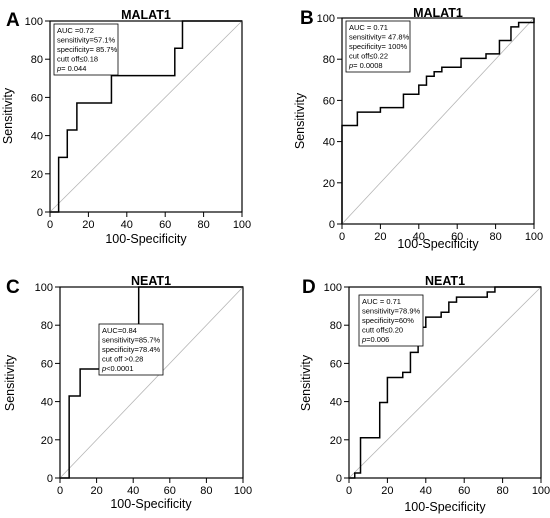 This screenshot has width=550, height=518. I want to click on stats-line-3: specificity=60%, so click(388, 320).